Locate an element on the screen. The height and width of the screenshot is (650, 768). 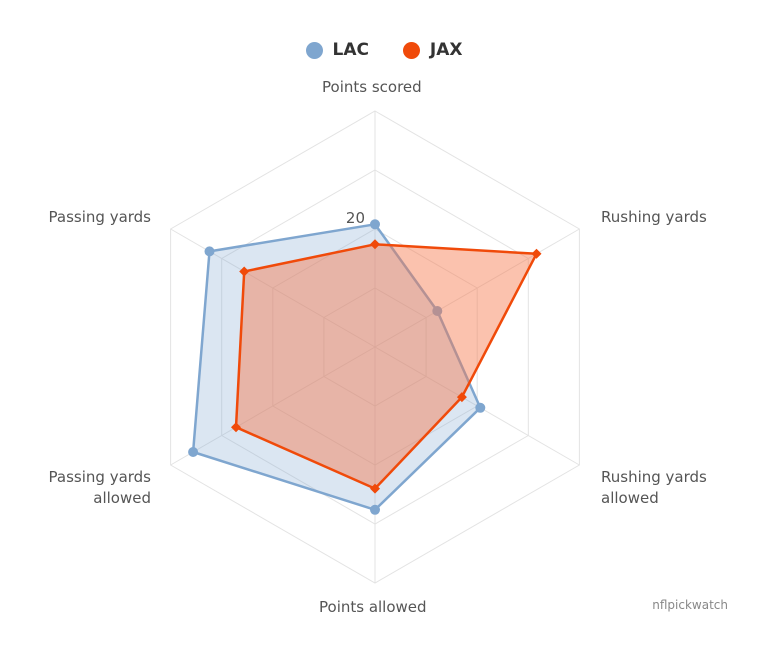
legend-label-jax: JAX is located at coordinates (446, 50).